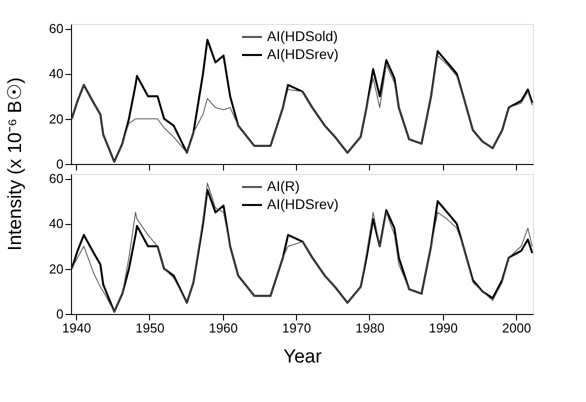 This screenshot has width=586, height=402. I want to click on x-tick-label: 2000, so click(517, 328).